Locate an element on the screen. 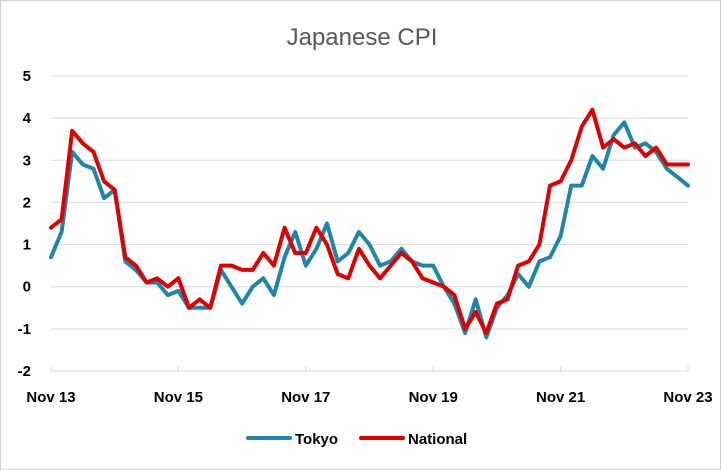 The width and height of the screenshot is (721, 470). x-tick-label: Nov 19 is located at coordinates (433, 397).